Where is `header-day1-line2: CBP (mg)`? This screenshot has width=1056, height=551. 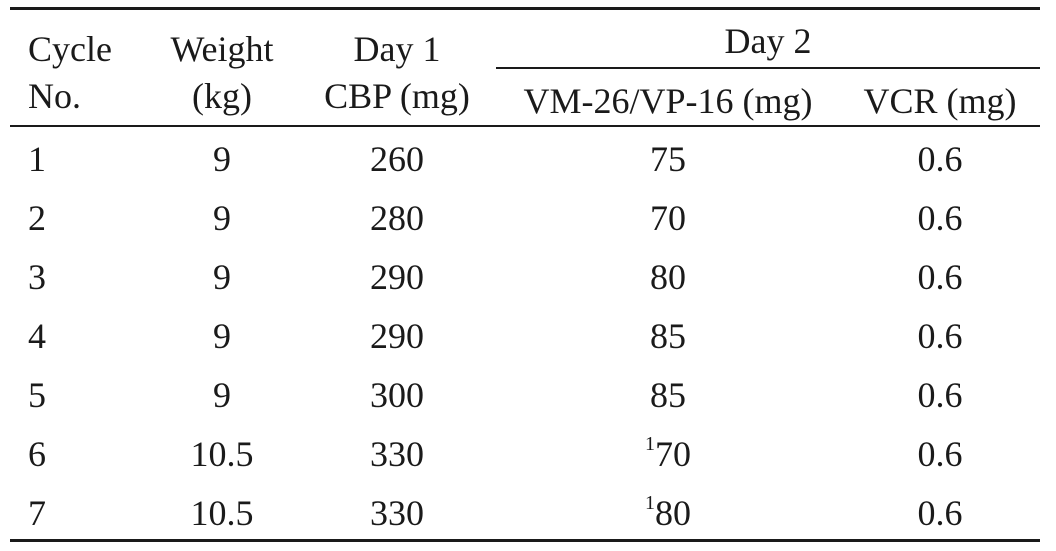 header-day1-line2: CBP (mg) is located at coordinates (397, 96).